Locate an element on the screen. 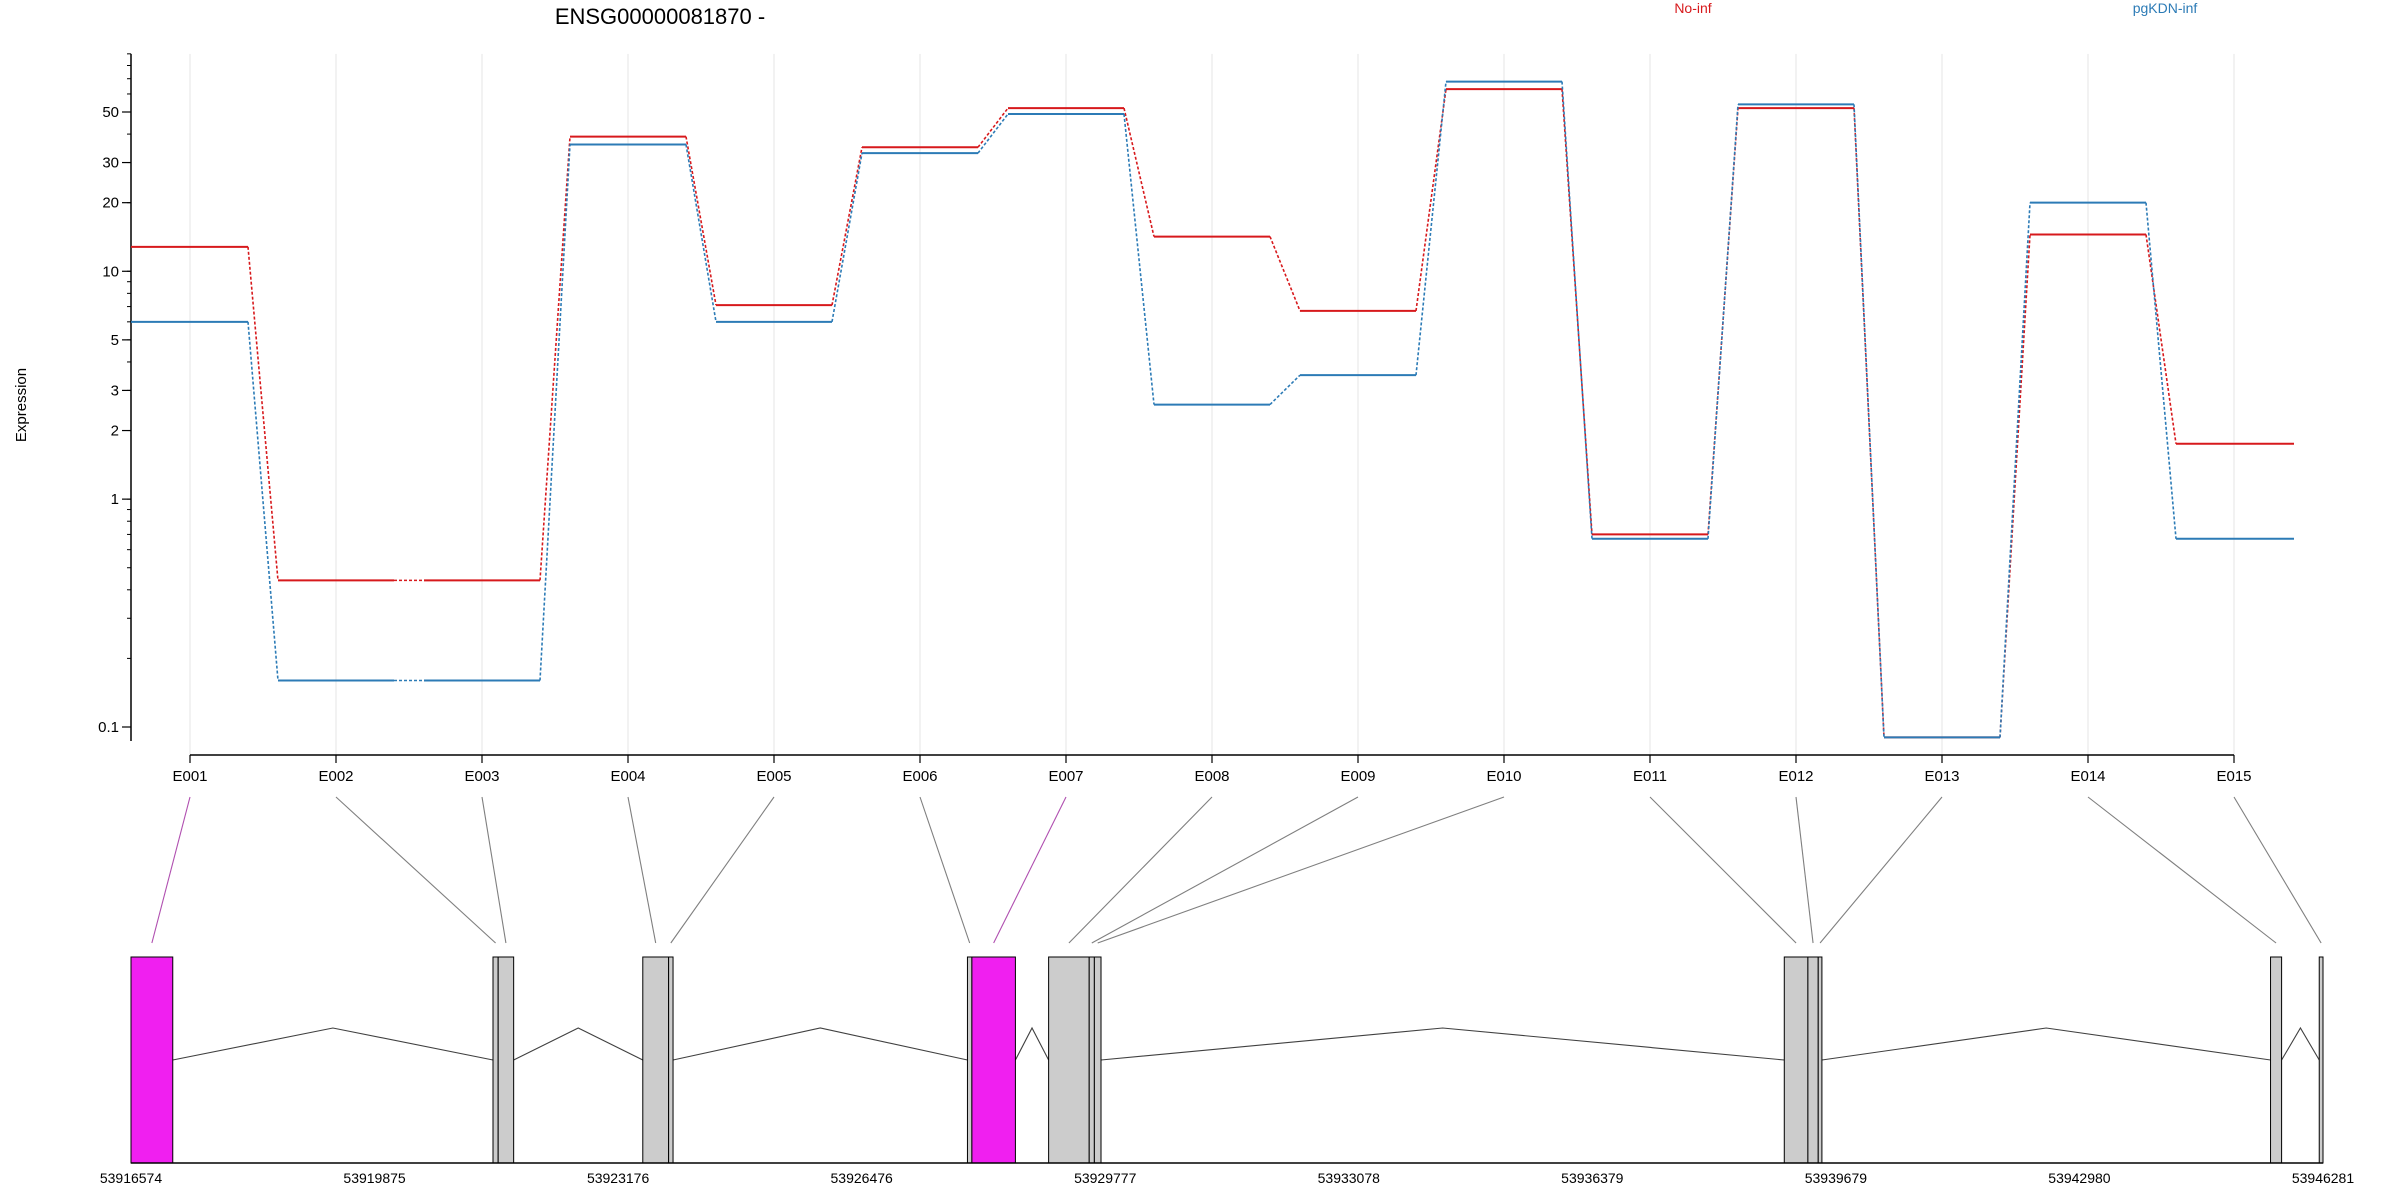 The height and width of the screenshot is (1200, 2400). legend-pgkdn-inf: pgKDN-inf is located at coordinates (2165, 8).